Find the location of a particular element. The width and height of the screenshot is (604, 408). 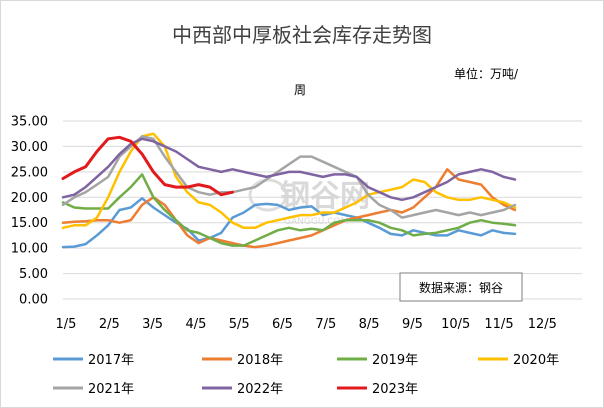

source-label: 数据来源：钢谷 is located at coordinates (461, 287).